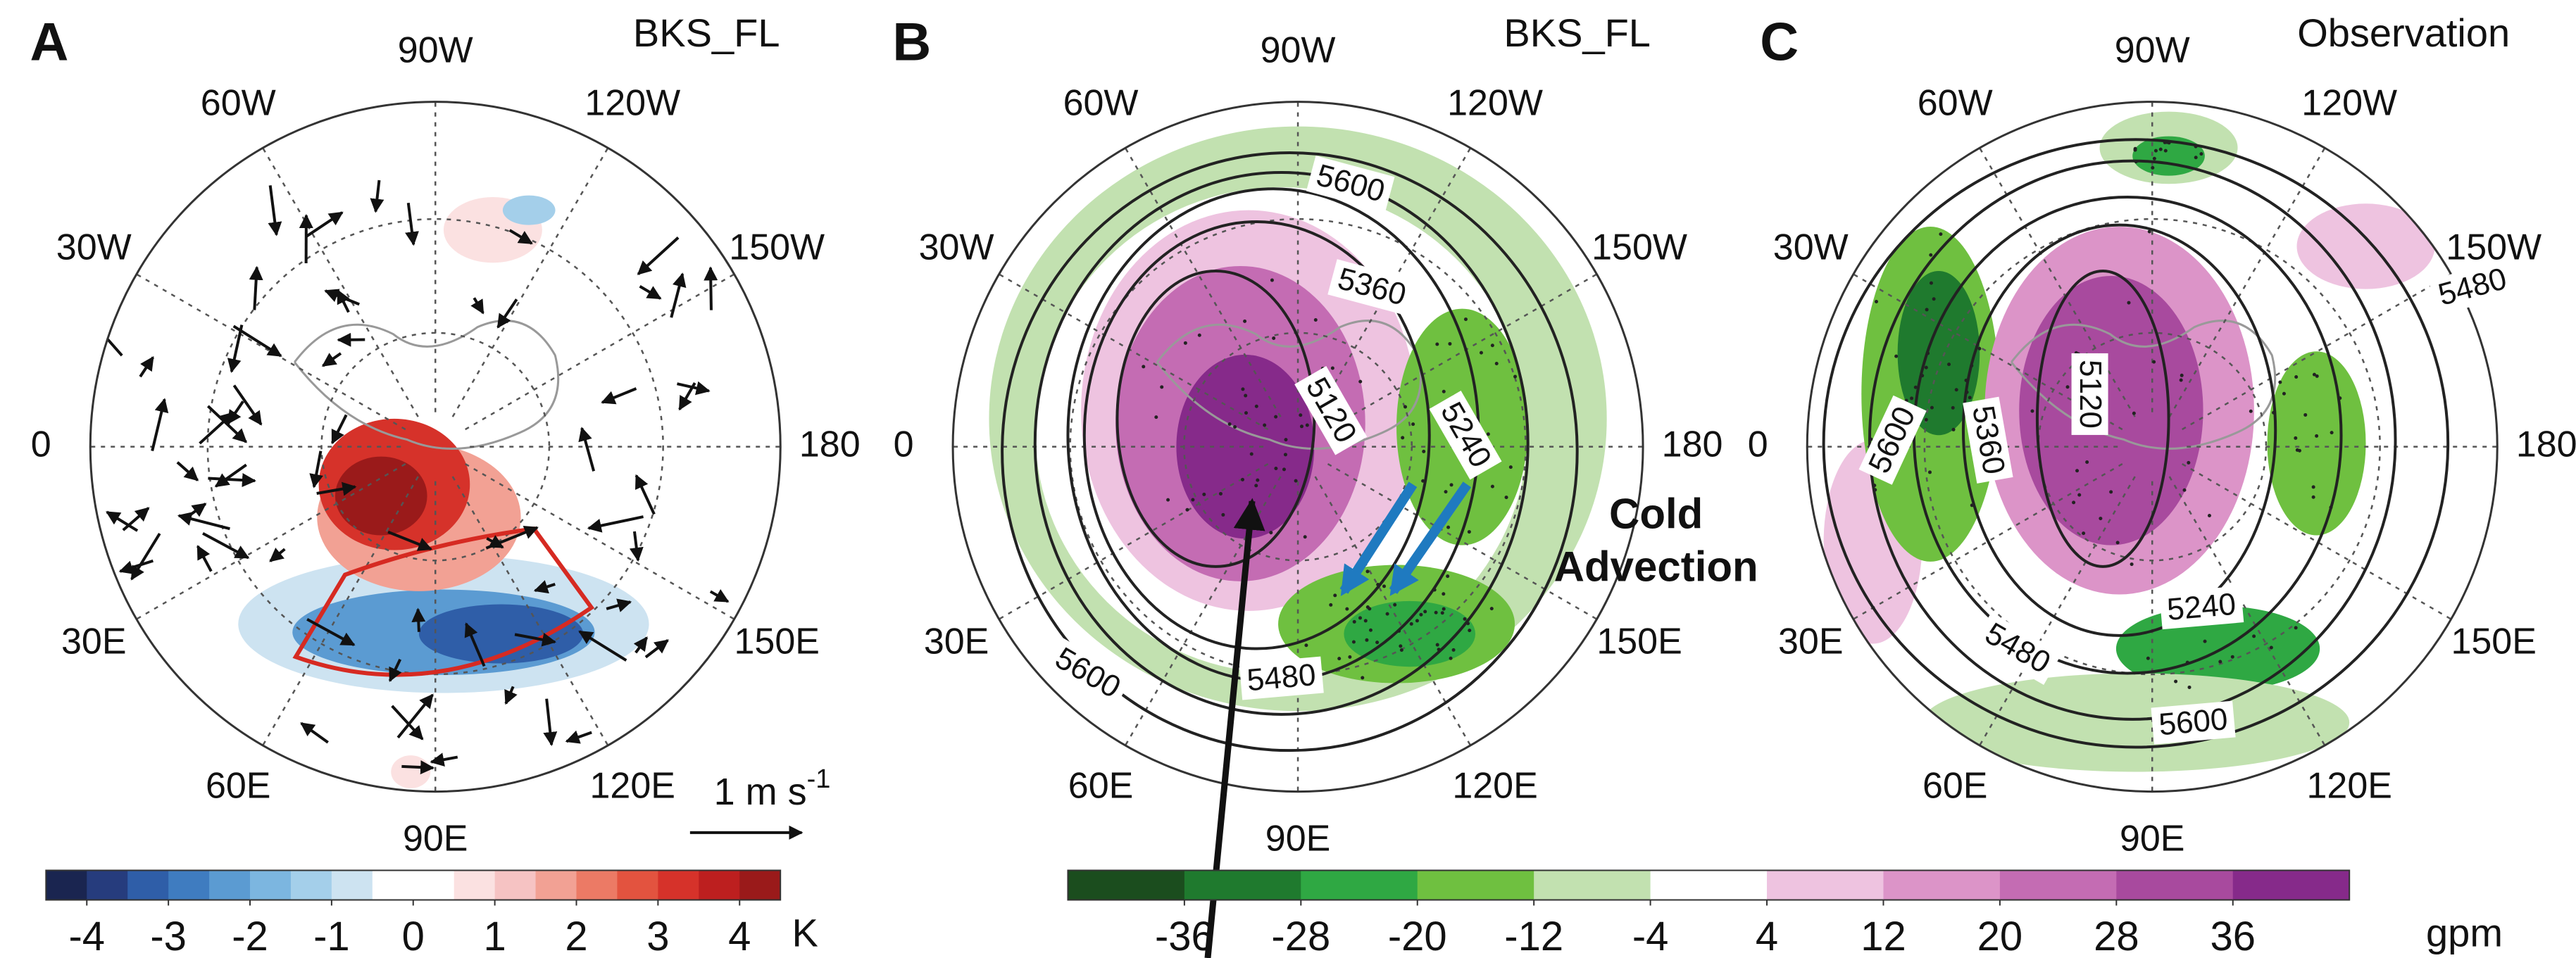 Image resolution: width=2576 pixels, height=958 pixels. I want to click on contour-label-group: 5120, so click(2089, 394).